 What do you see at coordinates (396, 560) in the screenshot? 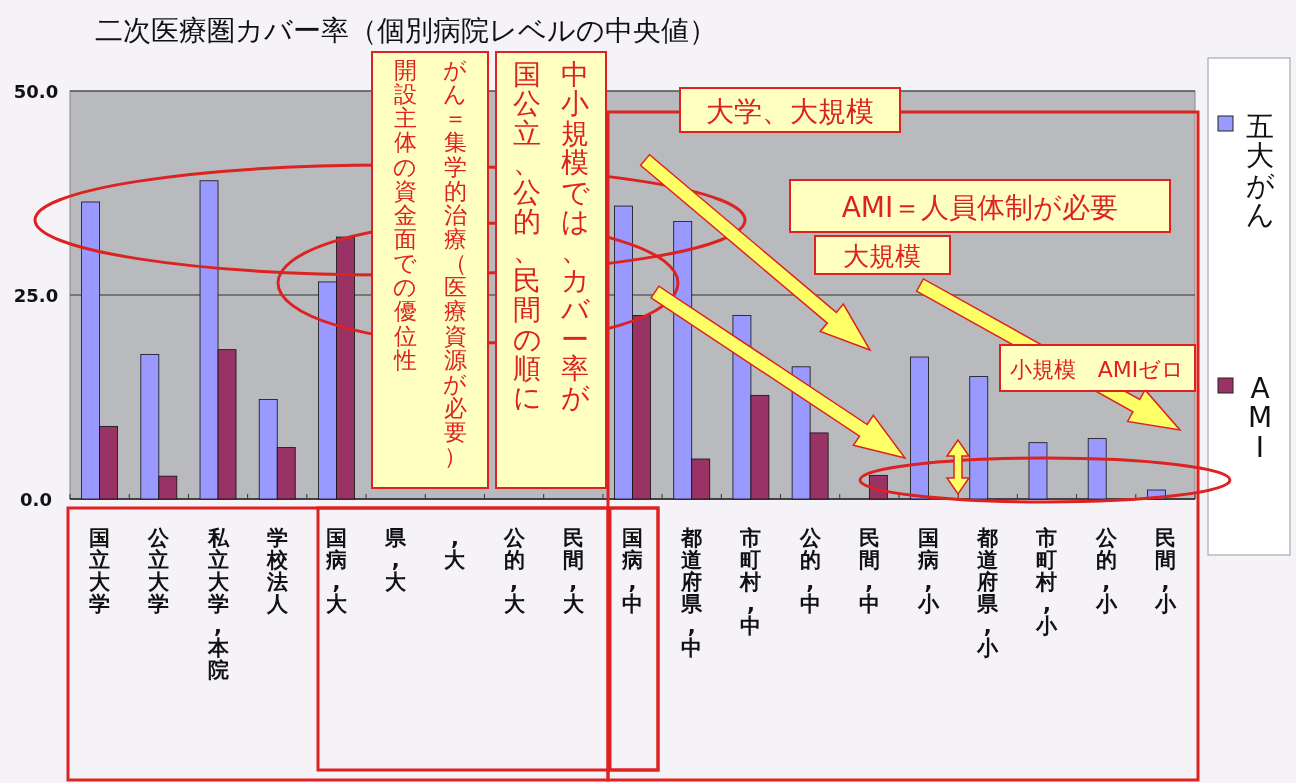
I see `x-tick-label: 県,大` at bounding box center [396, 560].